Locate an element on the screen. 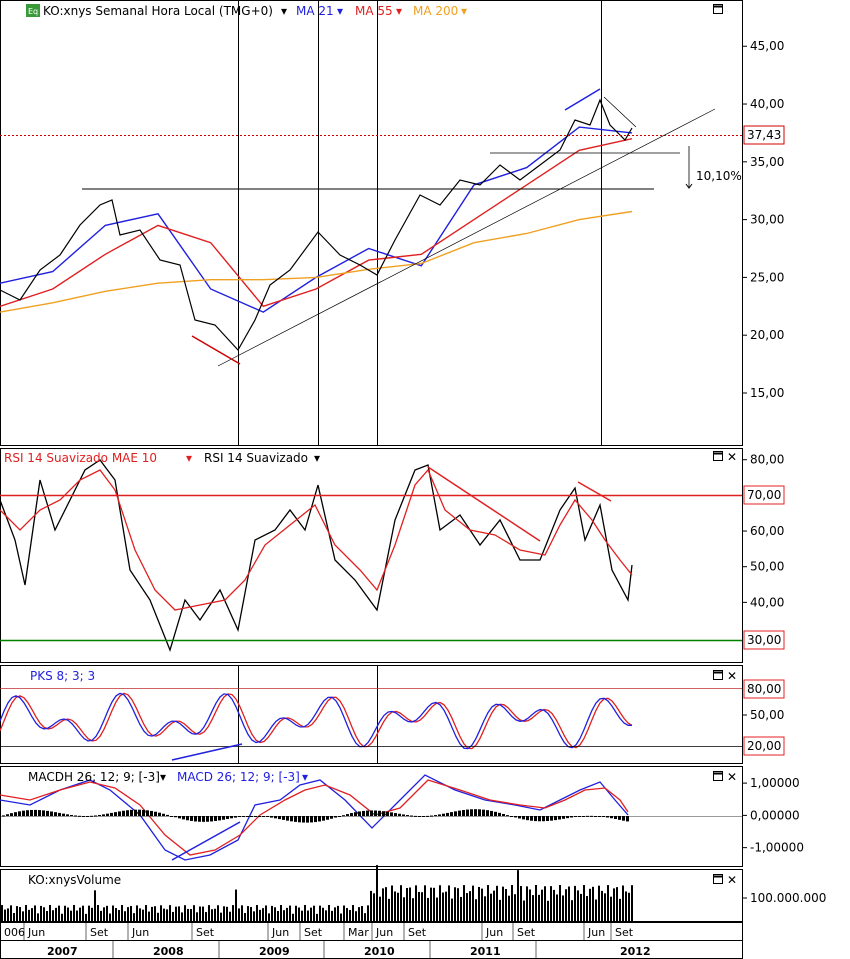  y-tick-label: 40,00 is located at coordinates (767, 602).